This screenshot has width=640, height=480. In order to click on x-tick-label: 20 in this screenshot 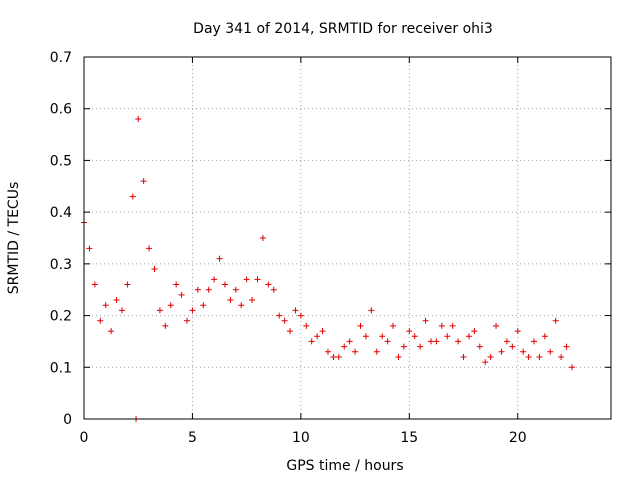, I will do `click(518, 438)`.